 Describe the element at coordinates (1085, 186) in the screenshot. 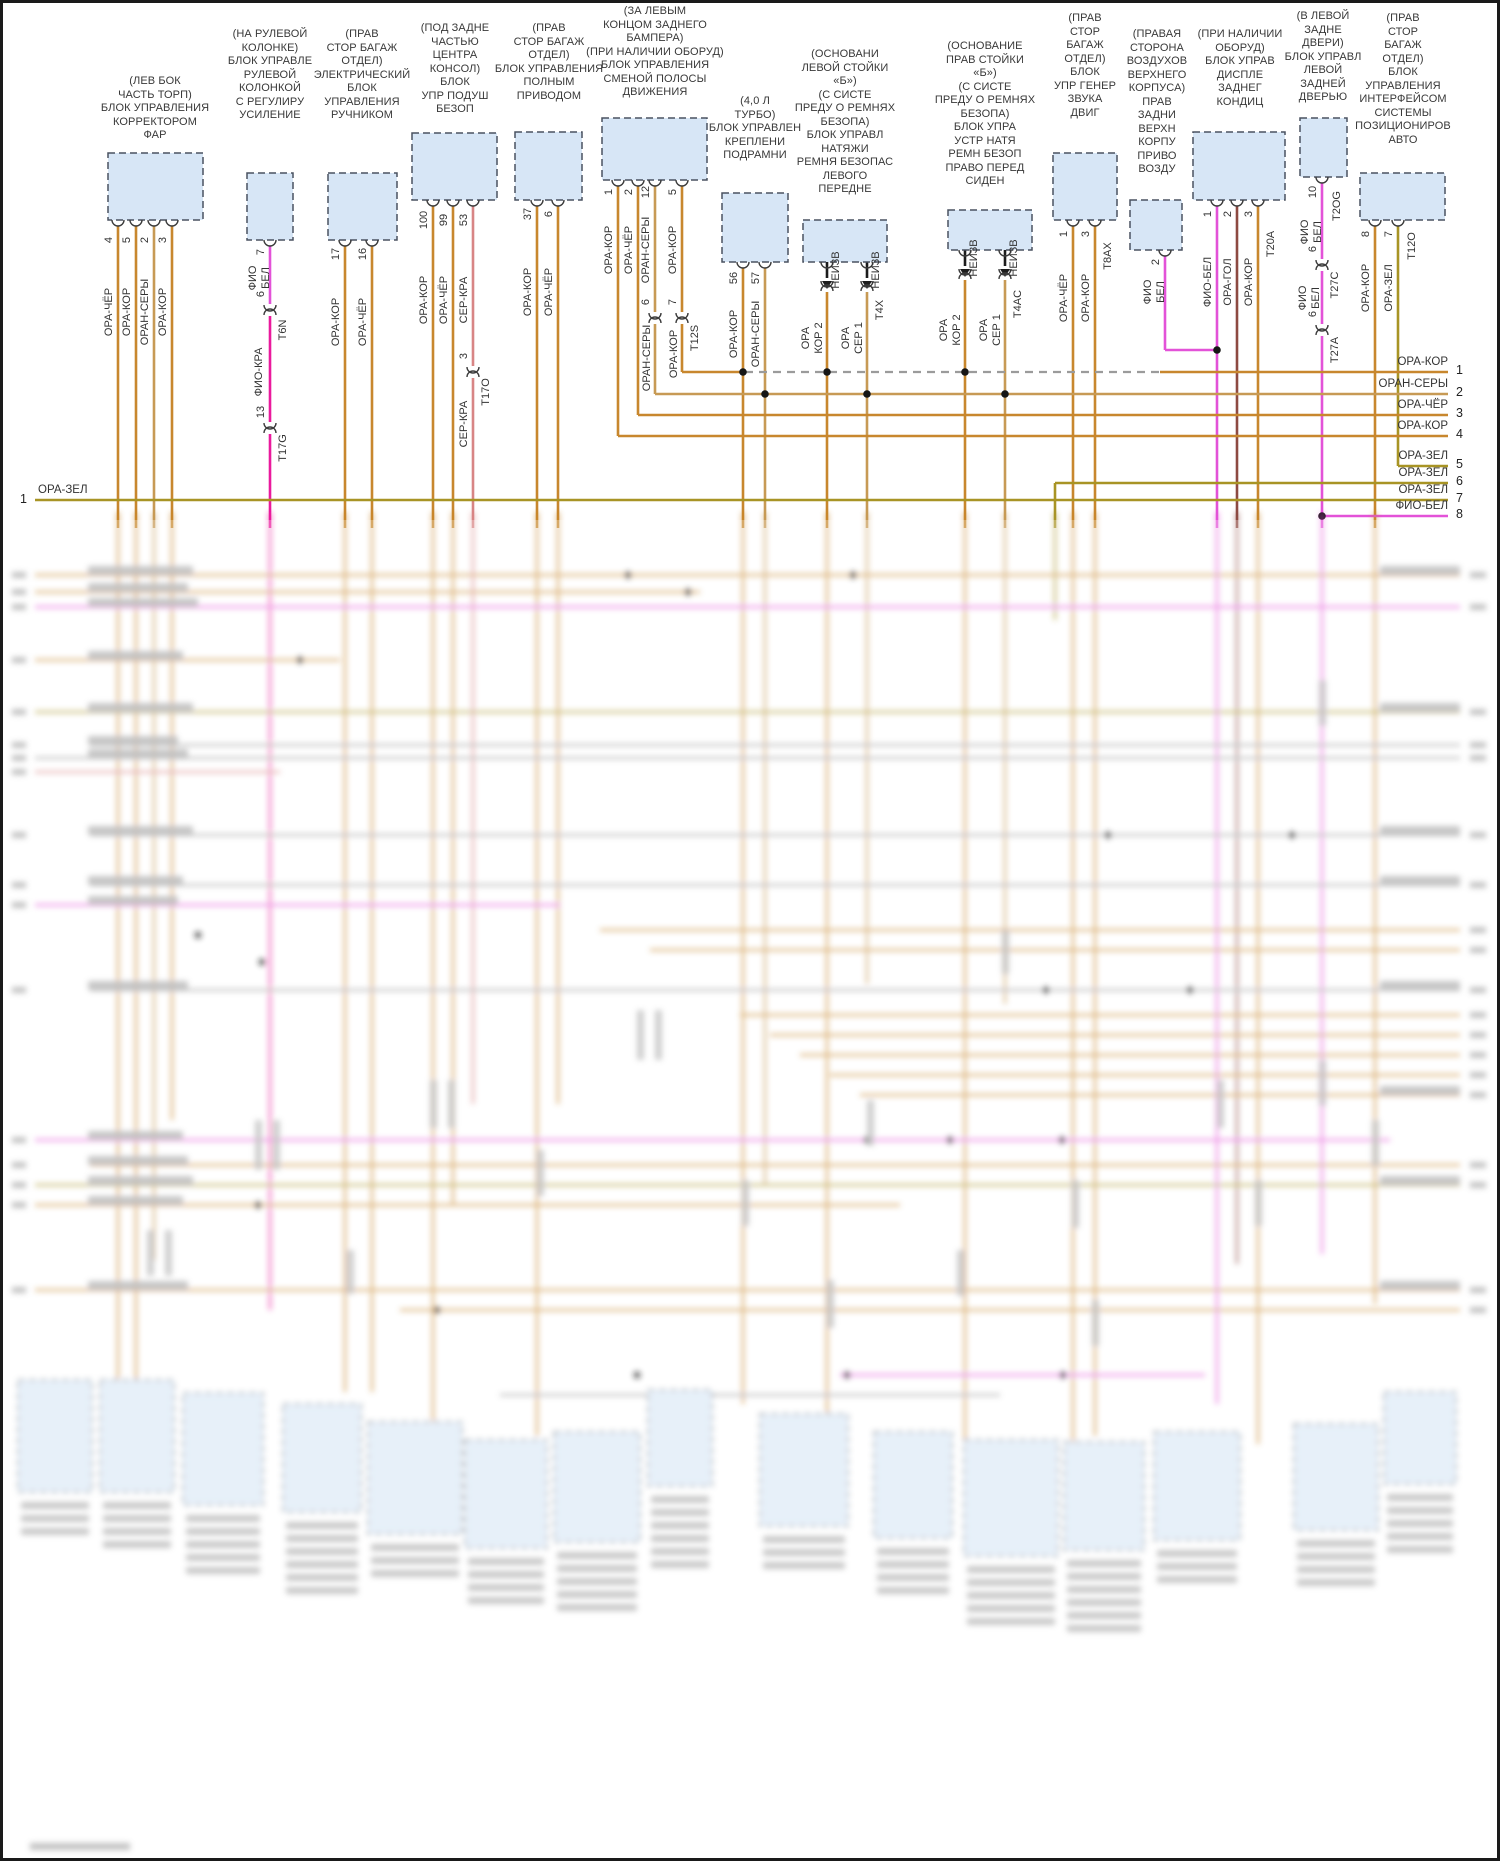

I see `component-box-engine-sound-generator-module` at that location.